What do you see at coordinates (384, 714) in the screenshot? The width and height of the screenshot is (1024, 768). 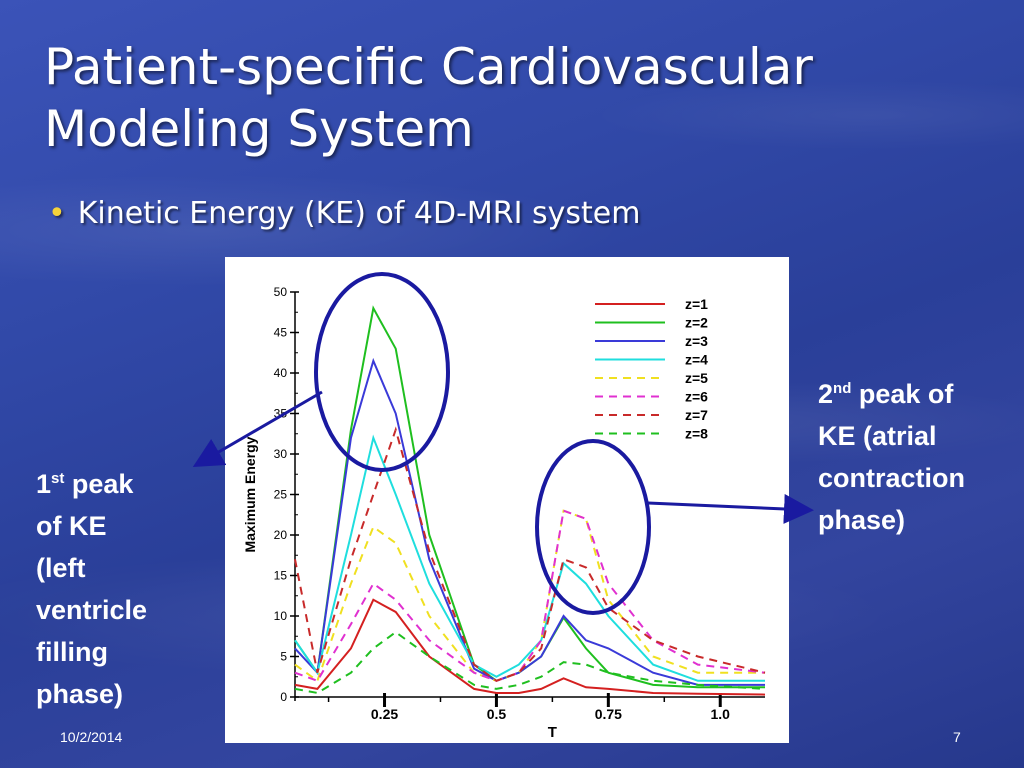 I see `x-tick-label: 0.25` at bounding box center [384, 714].